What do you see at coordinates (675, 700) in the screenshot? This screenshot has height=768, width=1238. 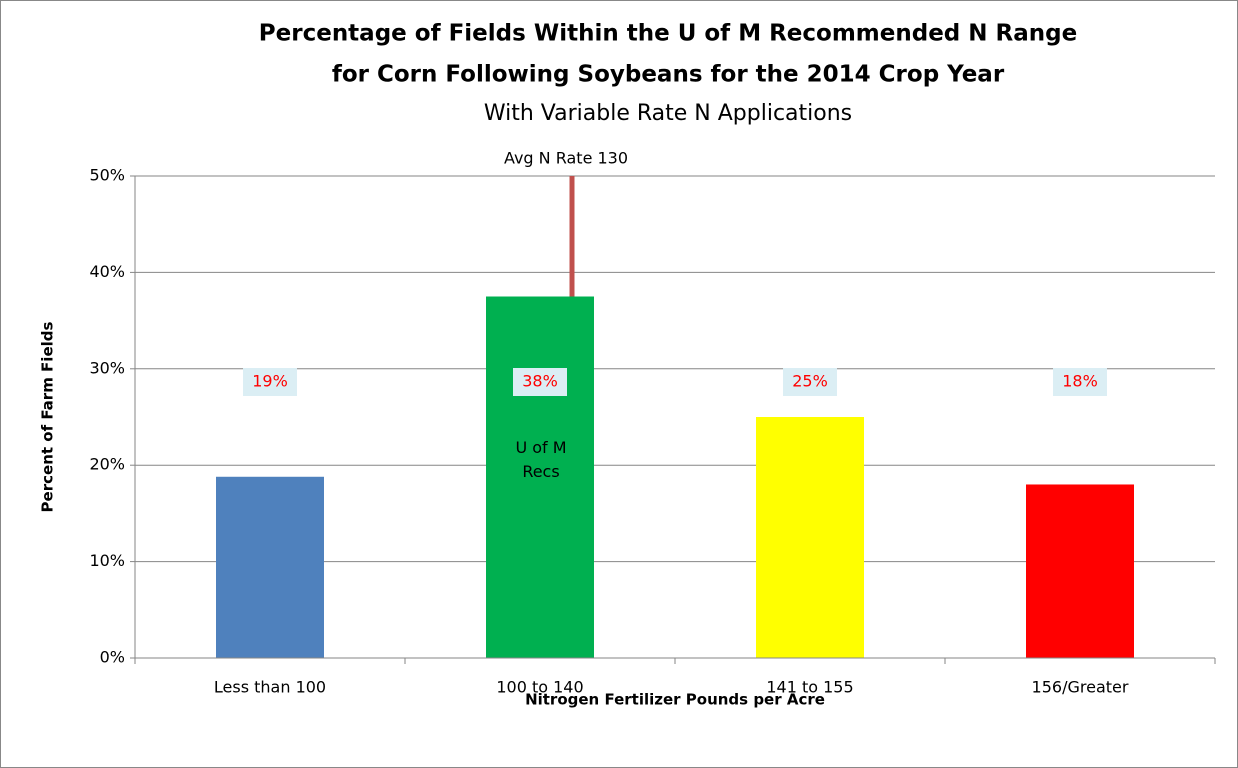 I see `x-axis-label: Nitrogen Fertilizer Pounds per Acre` at bounding box center [675, 700].